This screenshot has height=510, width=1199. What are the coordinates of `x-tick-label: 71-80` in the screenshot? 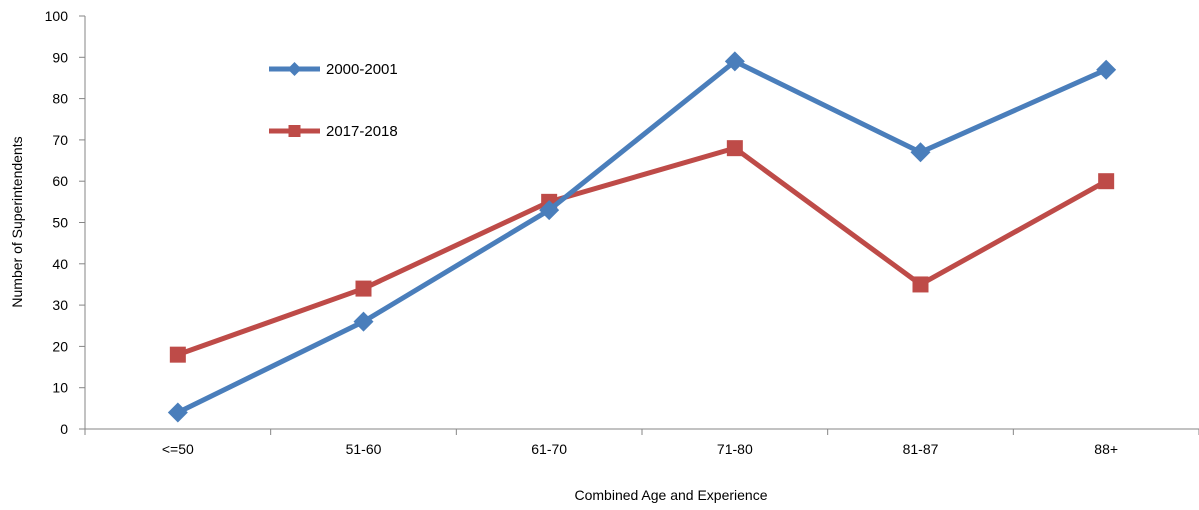 It's located at (735, 449).